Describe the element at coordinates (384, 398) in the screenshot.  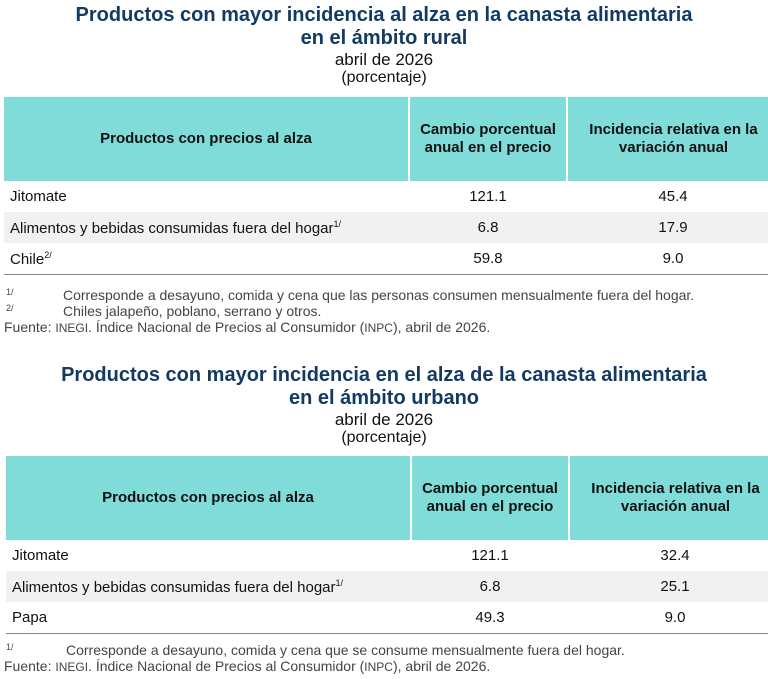
I see `urban-title-line2: en el ámbito urbano` at that location.